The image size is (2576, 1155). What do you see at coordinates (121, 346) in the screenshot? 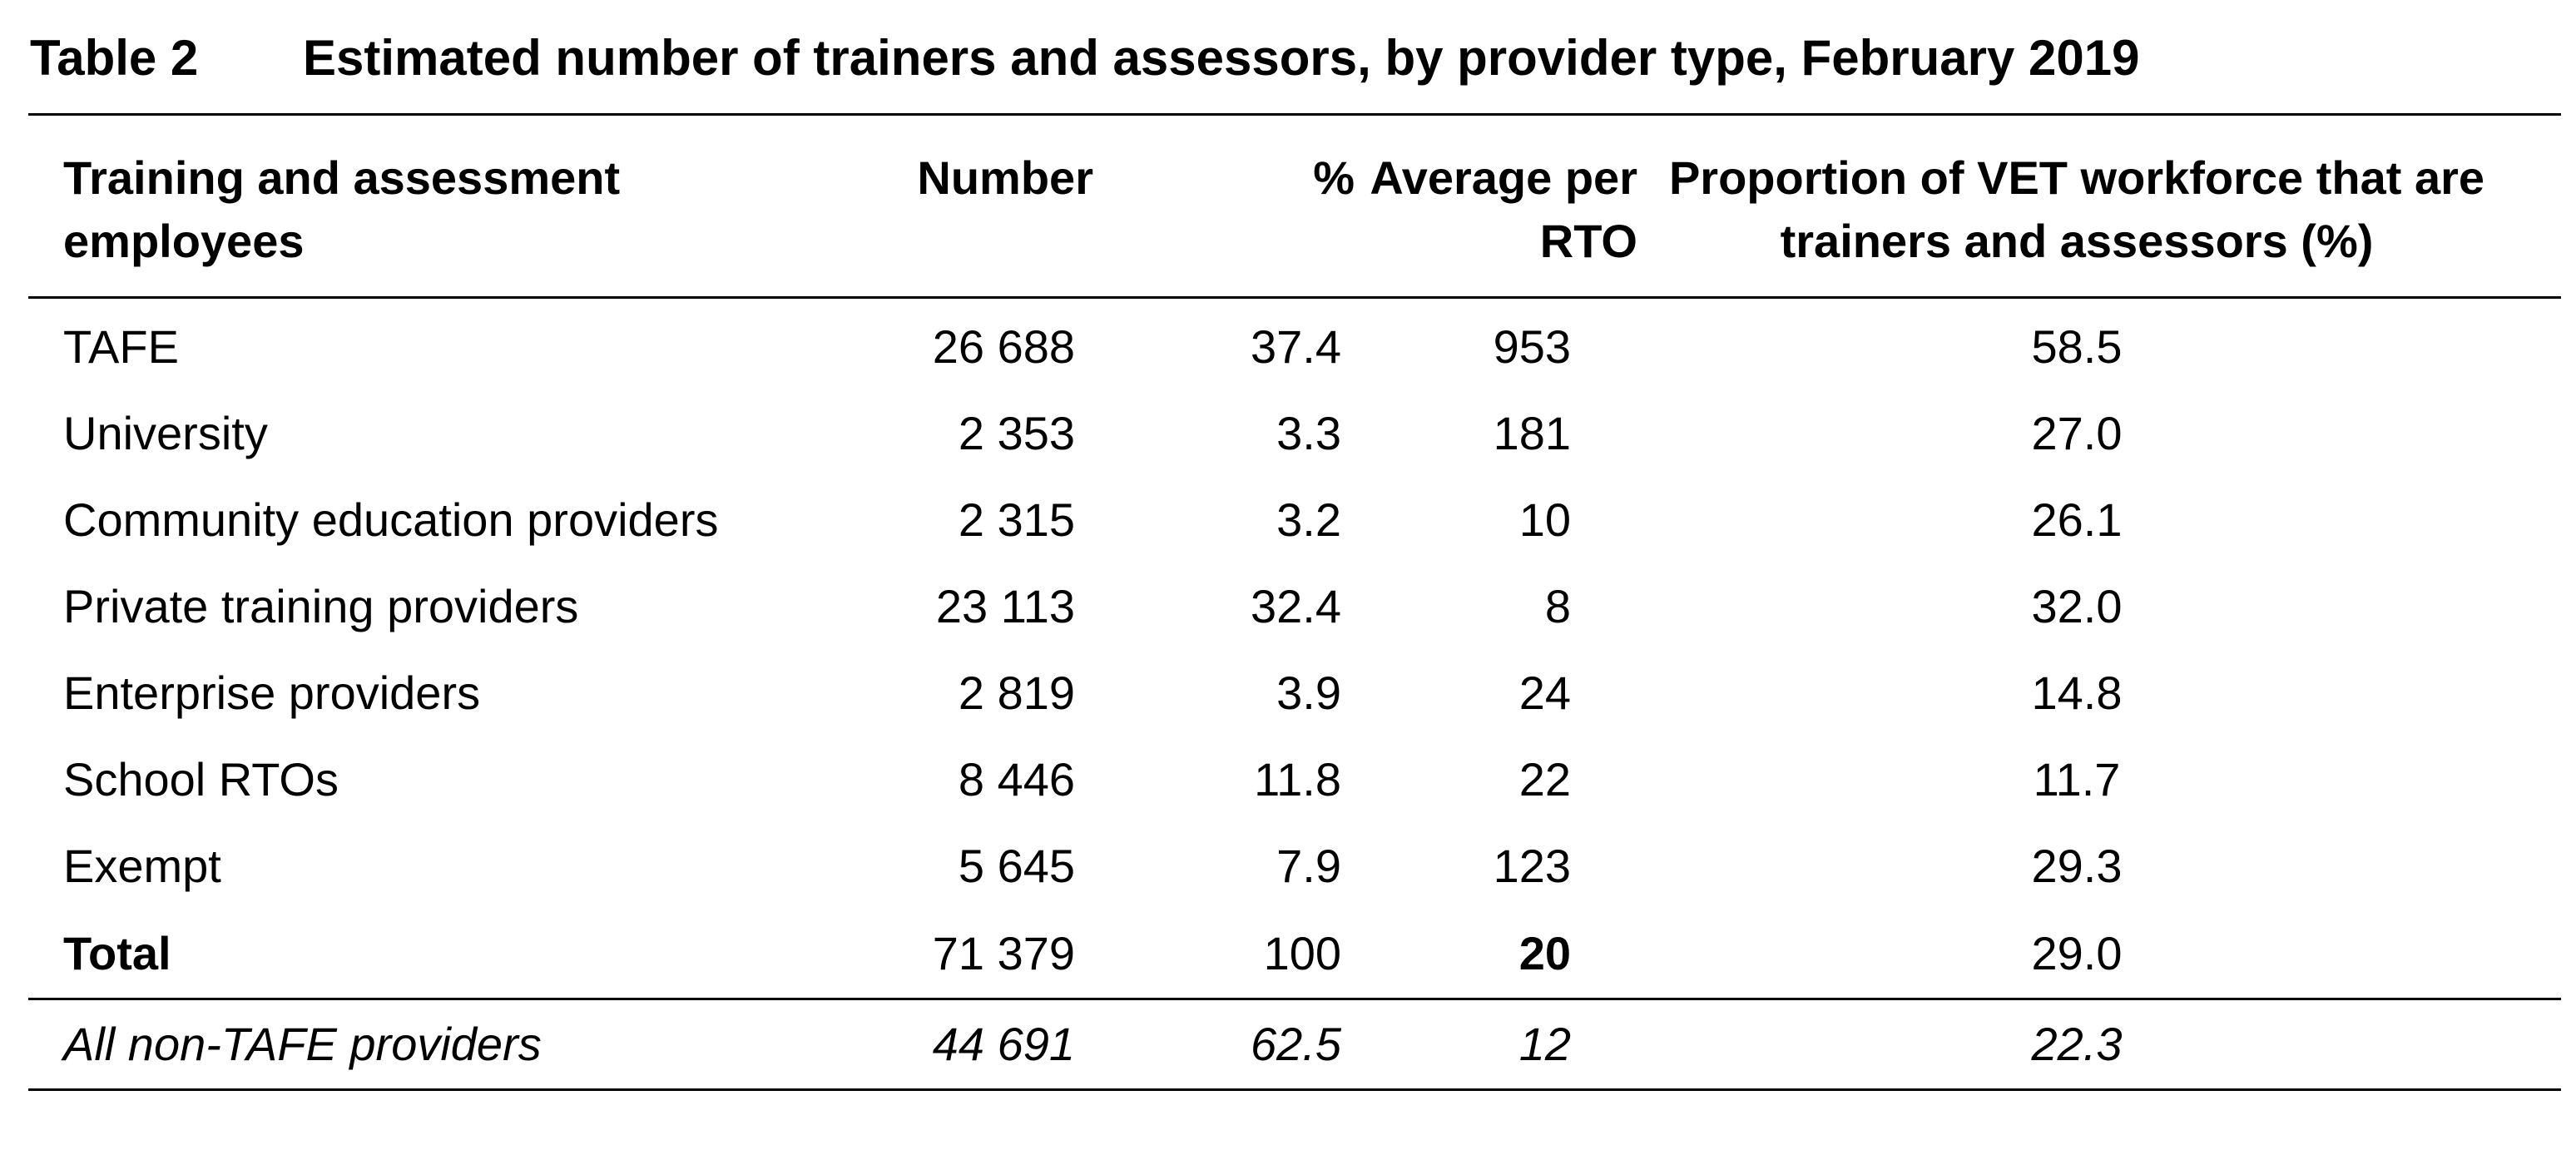
I see `row-label: TAFE` at bounding box center [121, 346].